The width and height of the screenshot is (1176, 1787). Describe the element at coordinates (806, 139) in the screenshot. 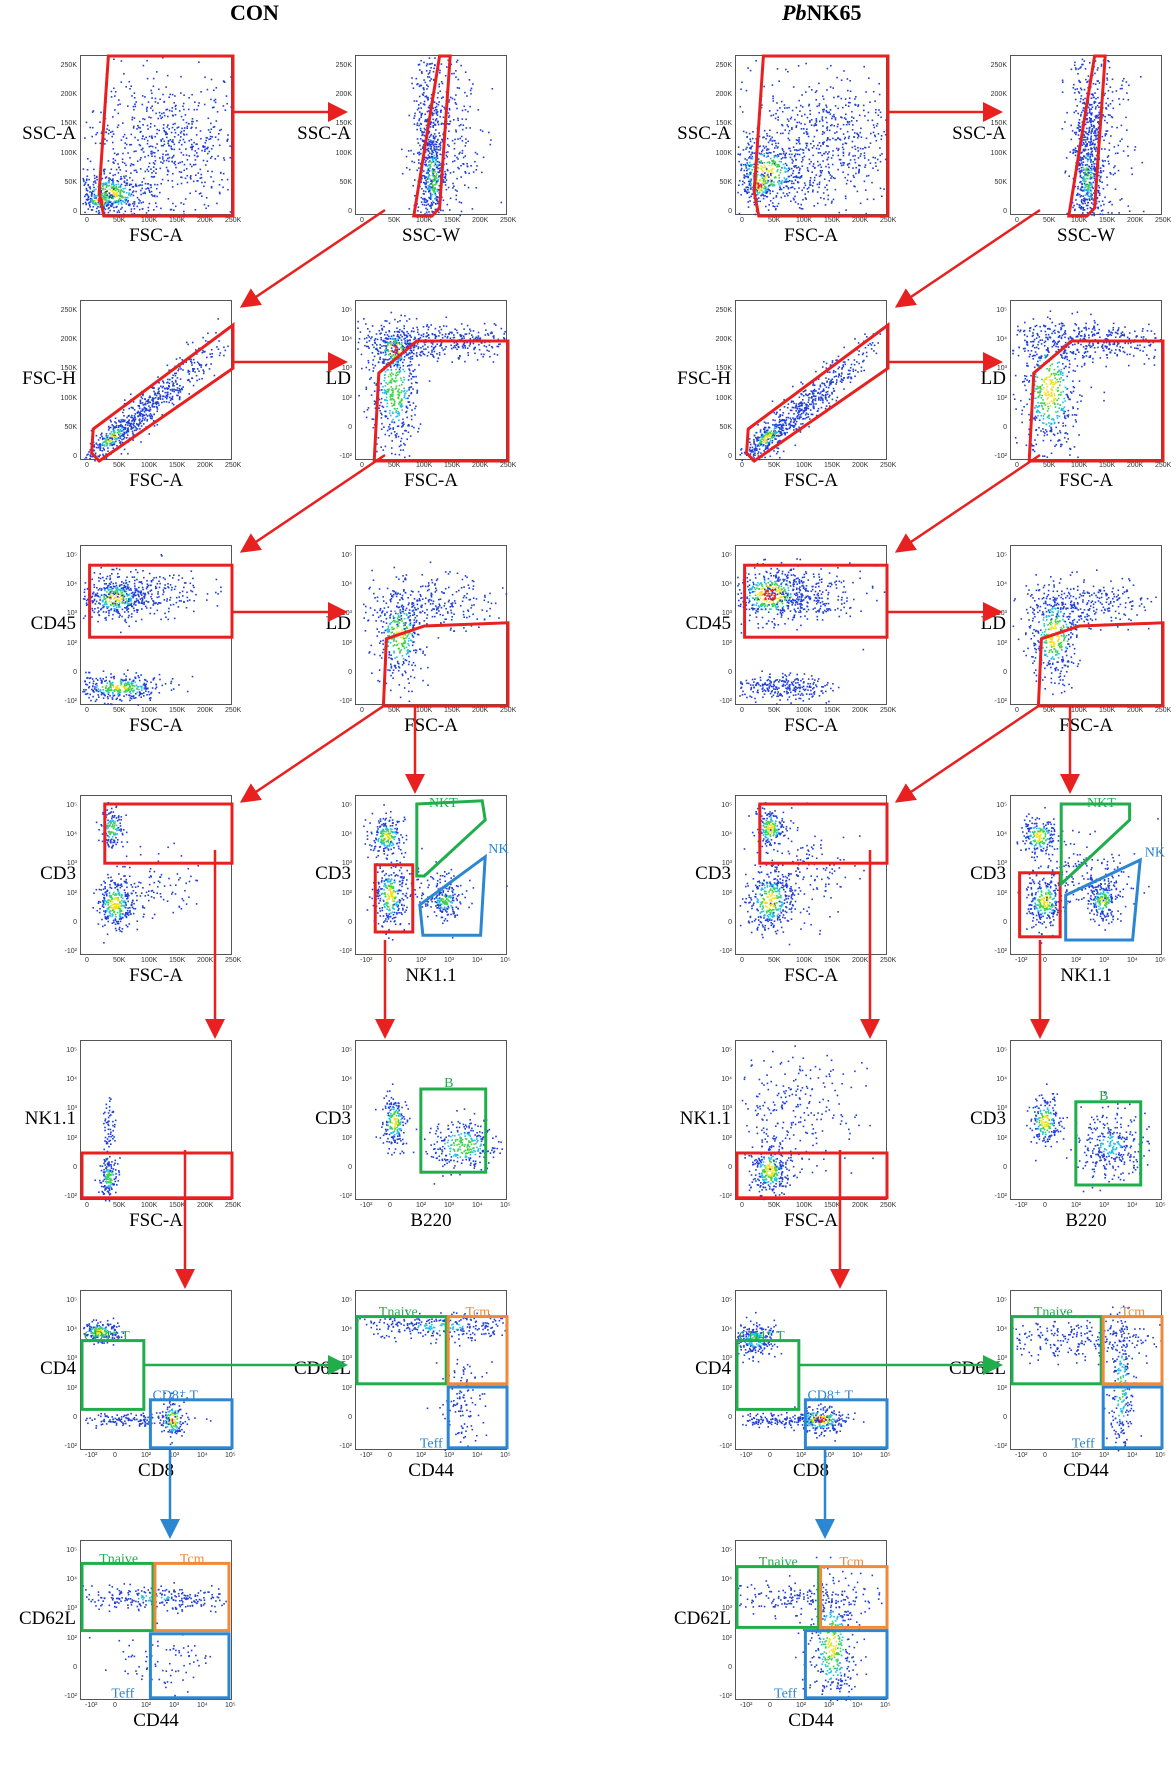

I see `pb-plot-p1: 0 50K 100K 150K 200K 250K 0 50K 100K 150K 200K 250K` at that location.